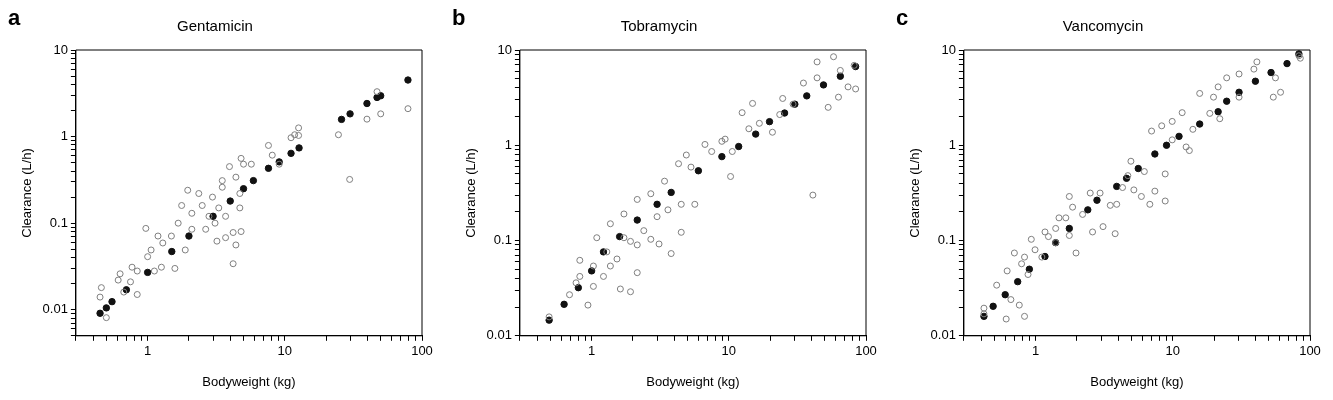 Image resolution: width=1333 pixels, height=400 pixels. I want to click on chart-title: Tobramycin, so click(659, 26).